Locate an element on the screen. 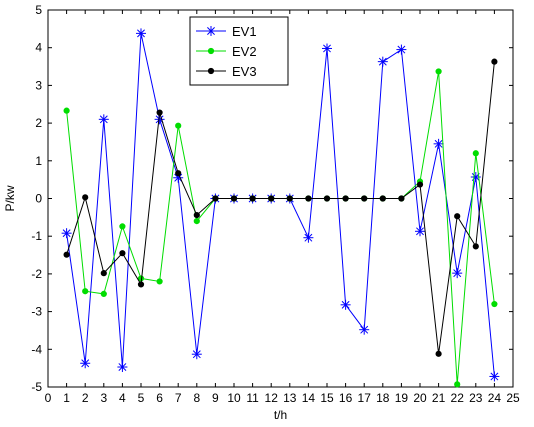  y-tick-label: 4 is located at coordinates (38, 48).